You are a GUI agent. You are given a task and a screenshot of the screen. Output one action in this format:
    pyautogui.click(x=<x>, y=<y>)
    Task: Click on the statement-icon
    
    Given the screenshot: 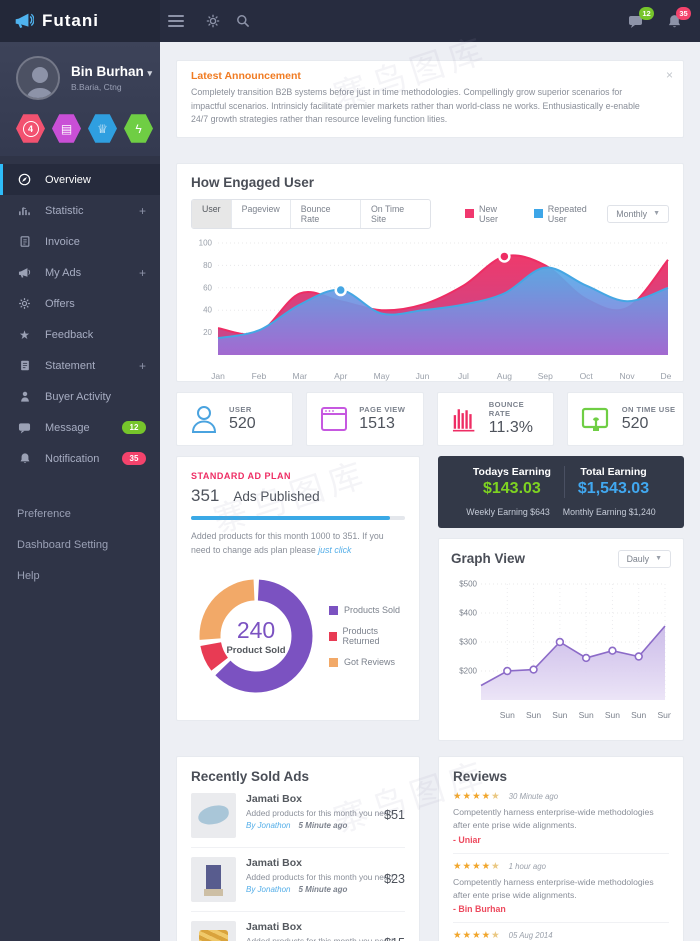 What is the action you would take?
    pyautogui.click(x=24, y=365)
    